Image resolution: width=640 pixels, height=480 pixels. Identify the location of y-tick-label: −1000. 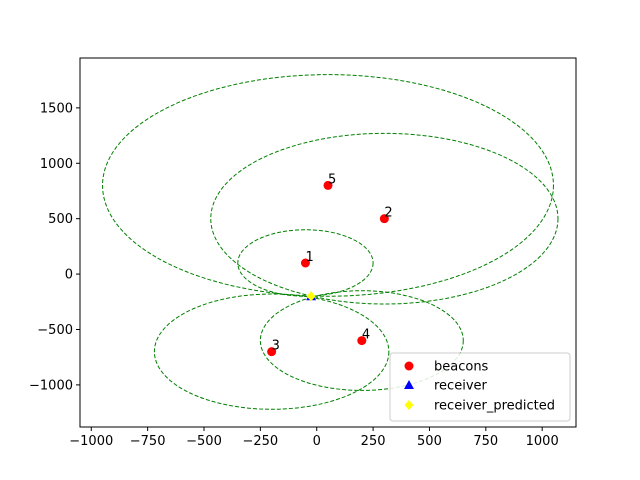
(51, 385).